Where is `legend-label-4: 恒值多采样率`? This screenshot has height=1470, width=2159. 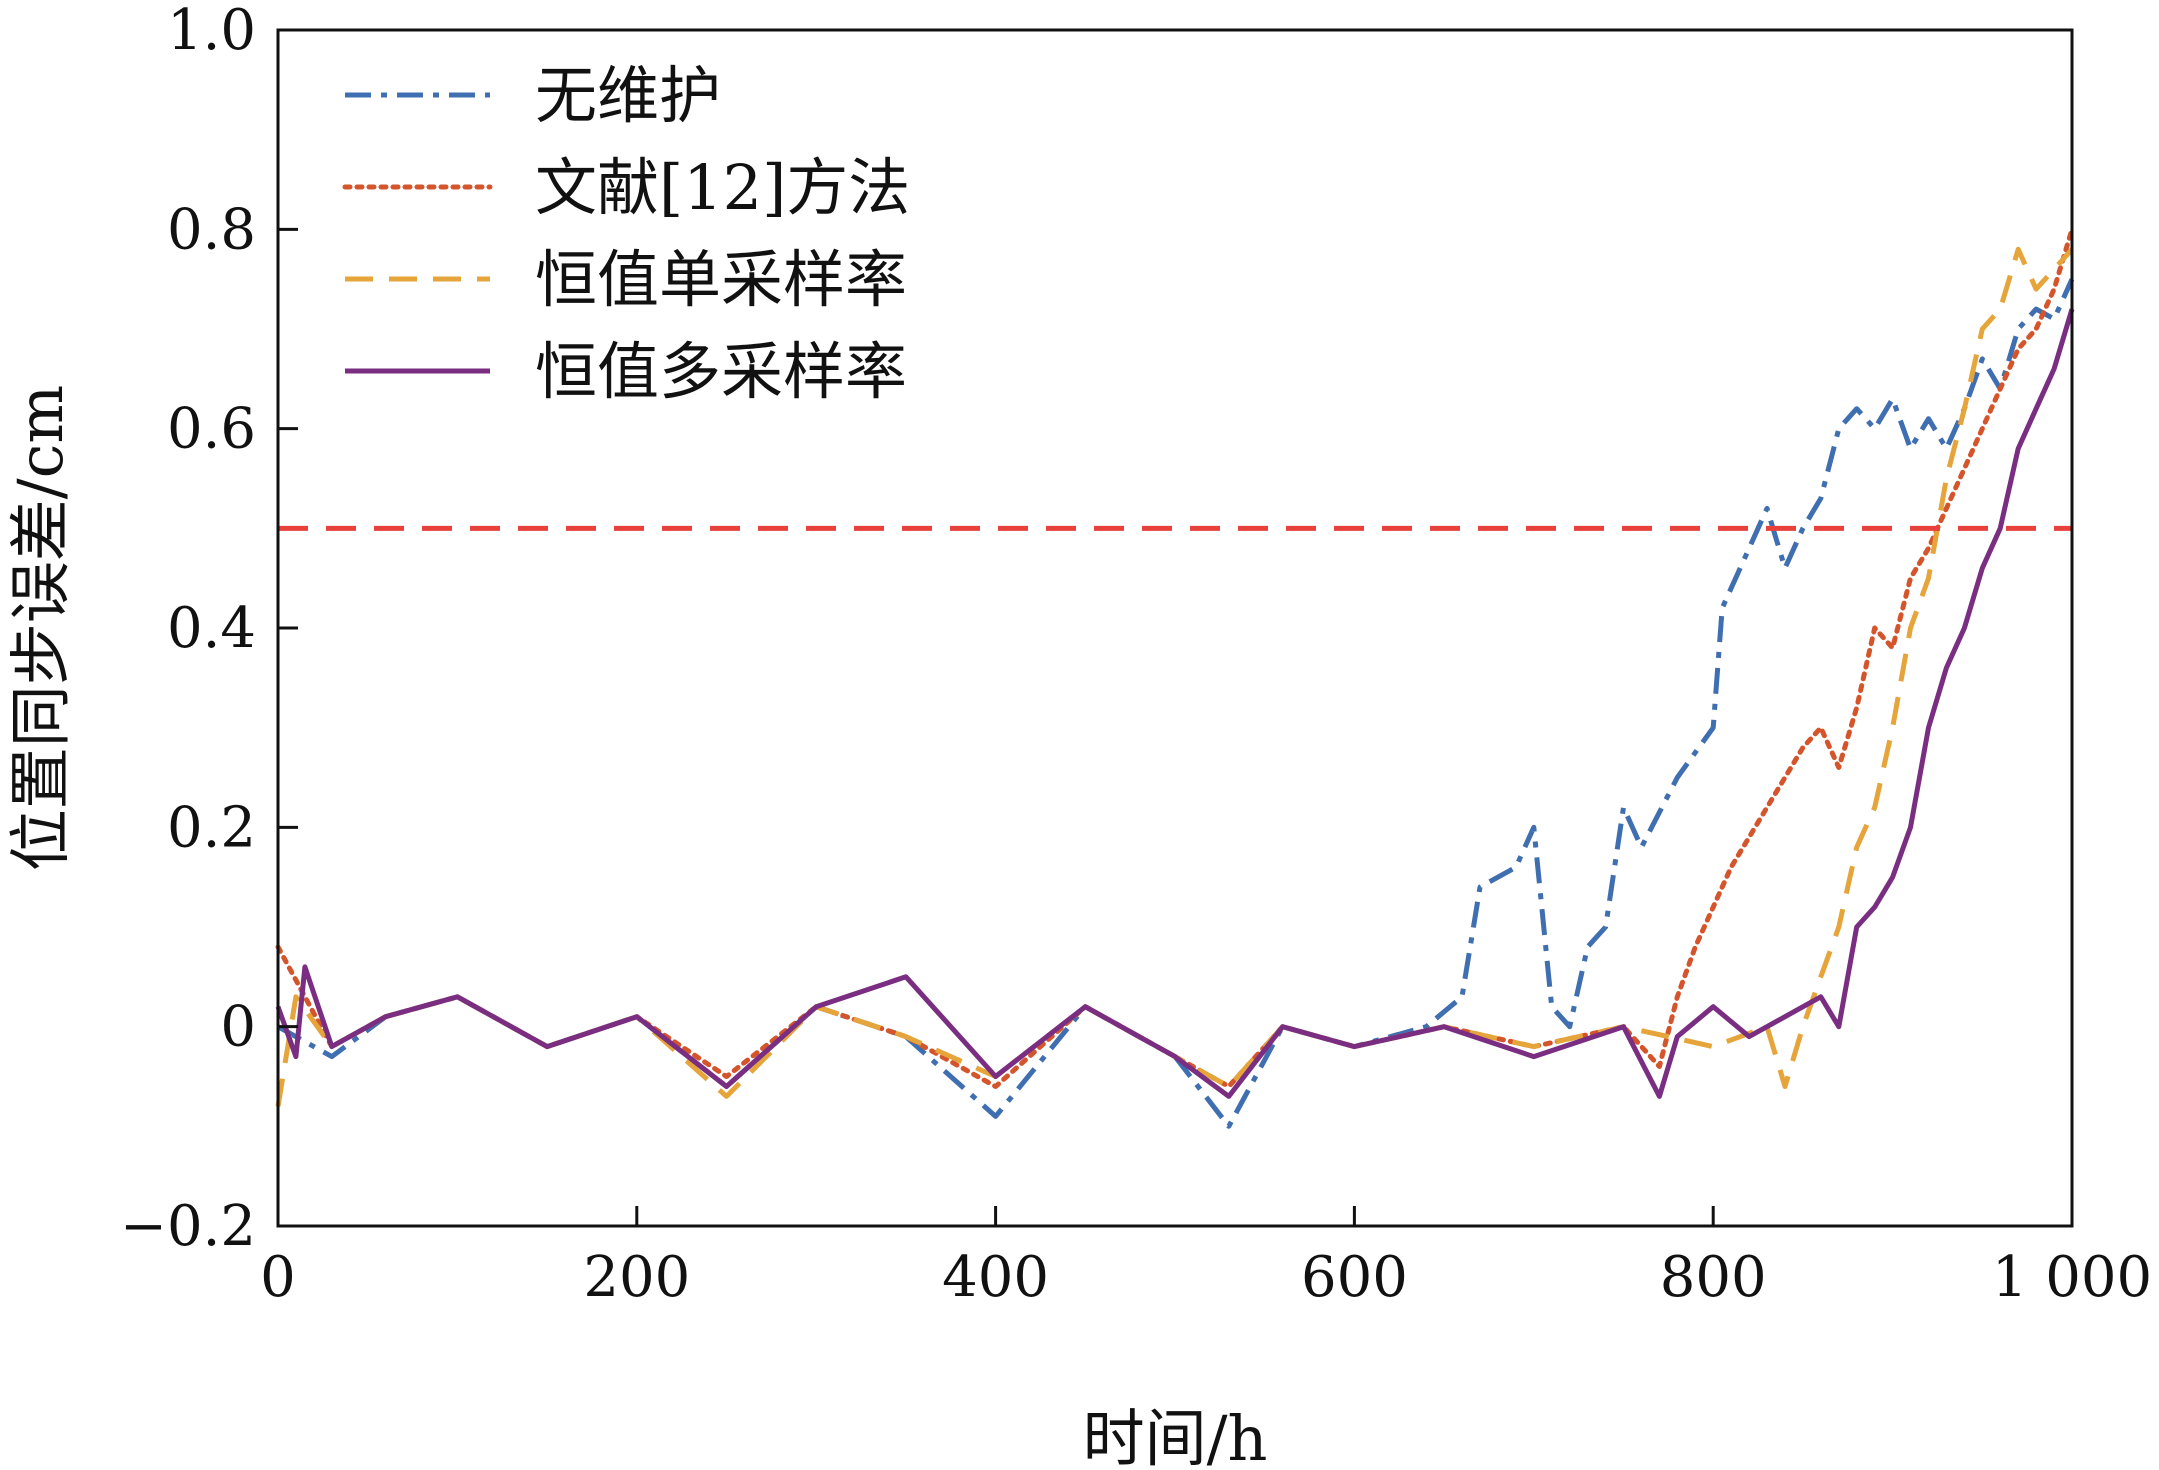
legend-label-4: 恒值多采样率 is located at coordinates (721, 371).